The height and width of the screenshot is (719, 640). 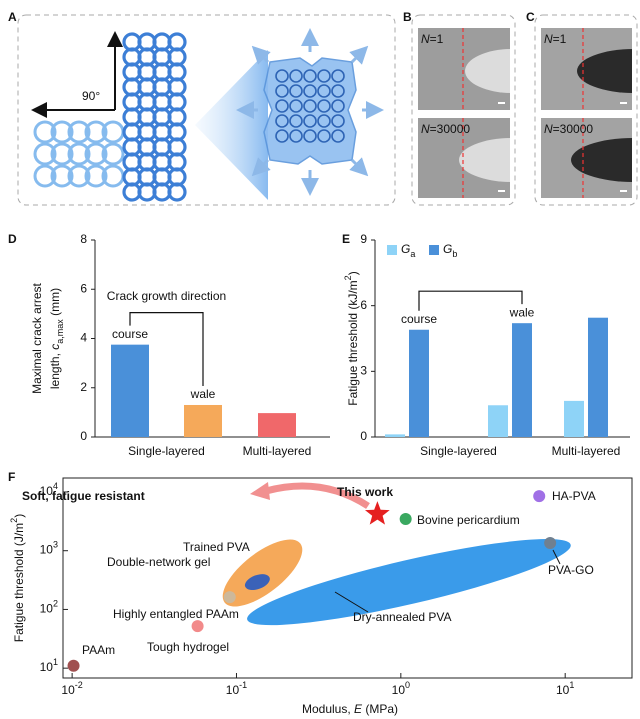 What do you see at coordinates (468, 520) in the screenshot?
I see `point-label: Bovine pericardium` at bounding box center [468, 520].